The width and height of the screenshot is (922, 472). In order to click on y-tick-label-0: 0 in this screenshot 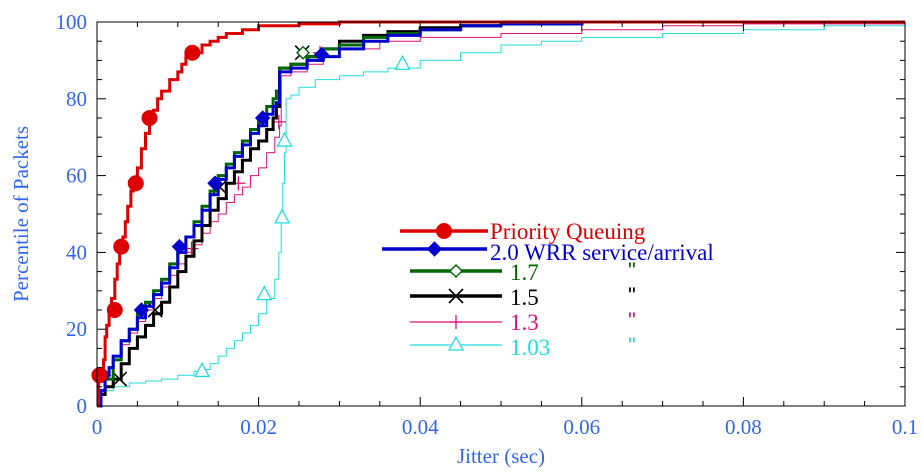, I will do `click(82, 406)`.